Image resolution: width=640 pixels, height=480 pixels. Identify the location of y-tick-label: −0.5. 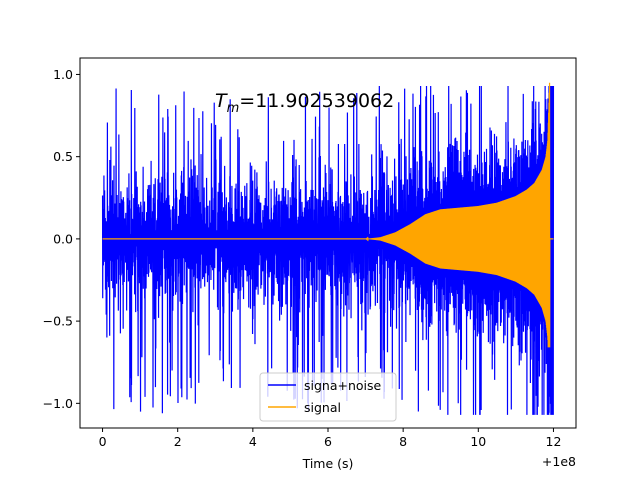
(58, 321).